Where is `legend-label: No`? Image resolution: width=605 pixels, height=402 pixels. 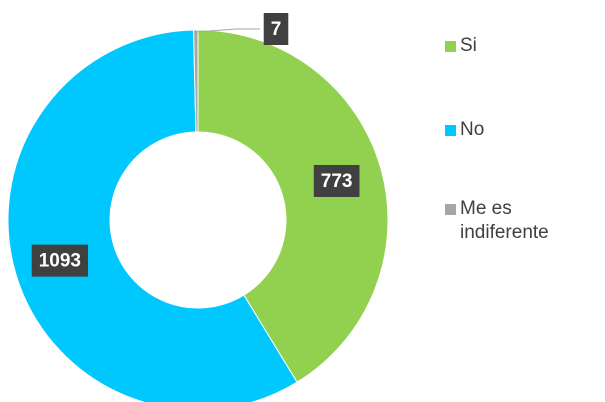 legend-label: No is located at coordinates (472, 129).